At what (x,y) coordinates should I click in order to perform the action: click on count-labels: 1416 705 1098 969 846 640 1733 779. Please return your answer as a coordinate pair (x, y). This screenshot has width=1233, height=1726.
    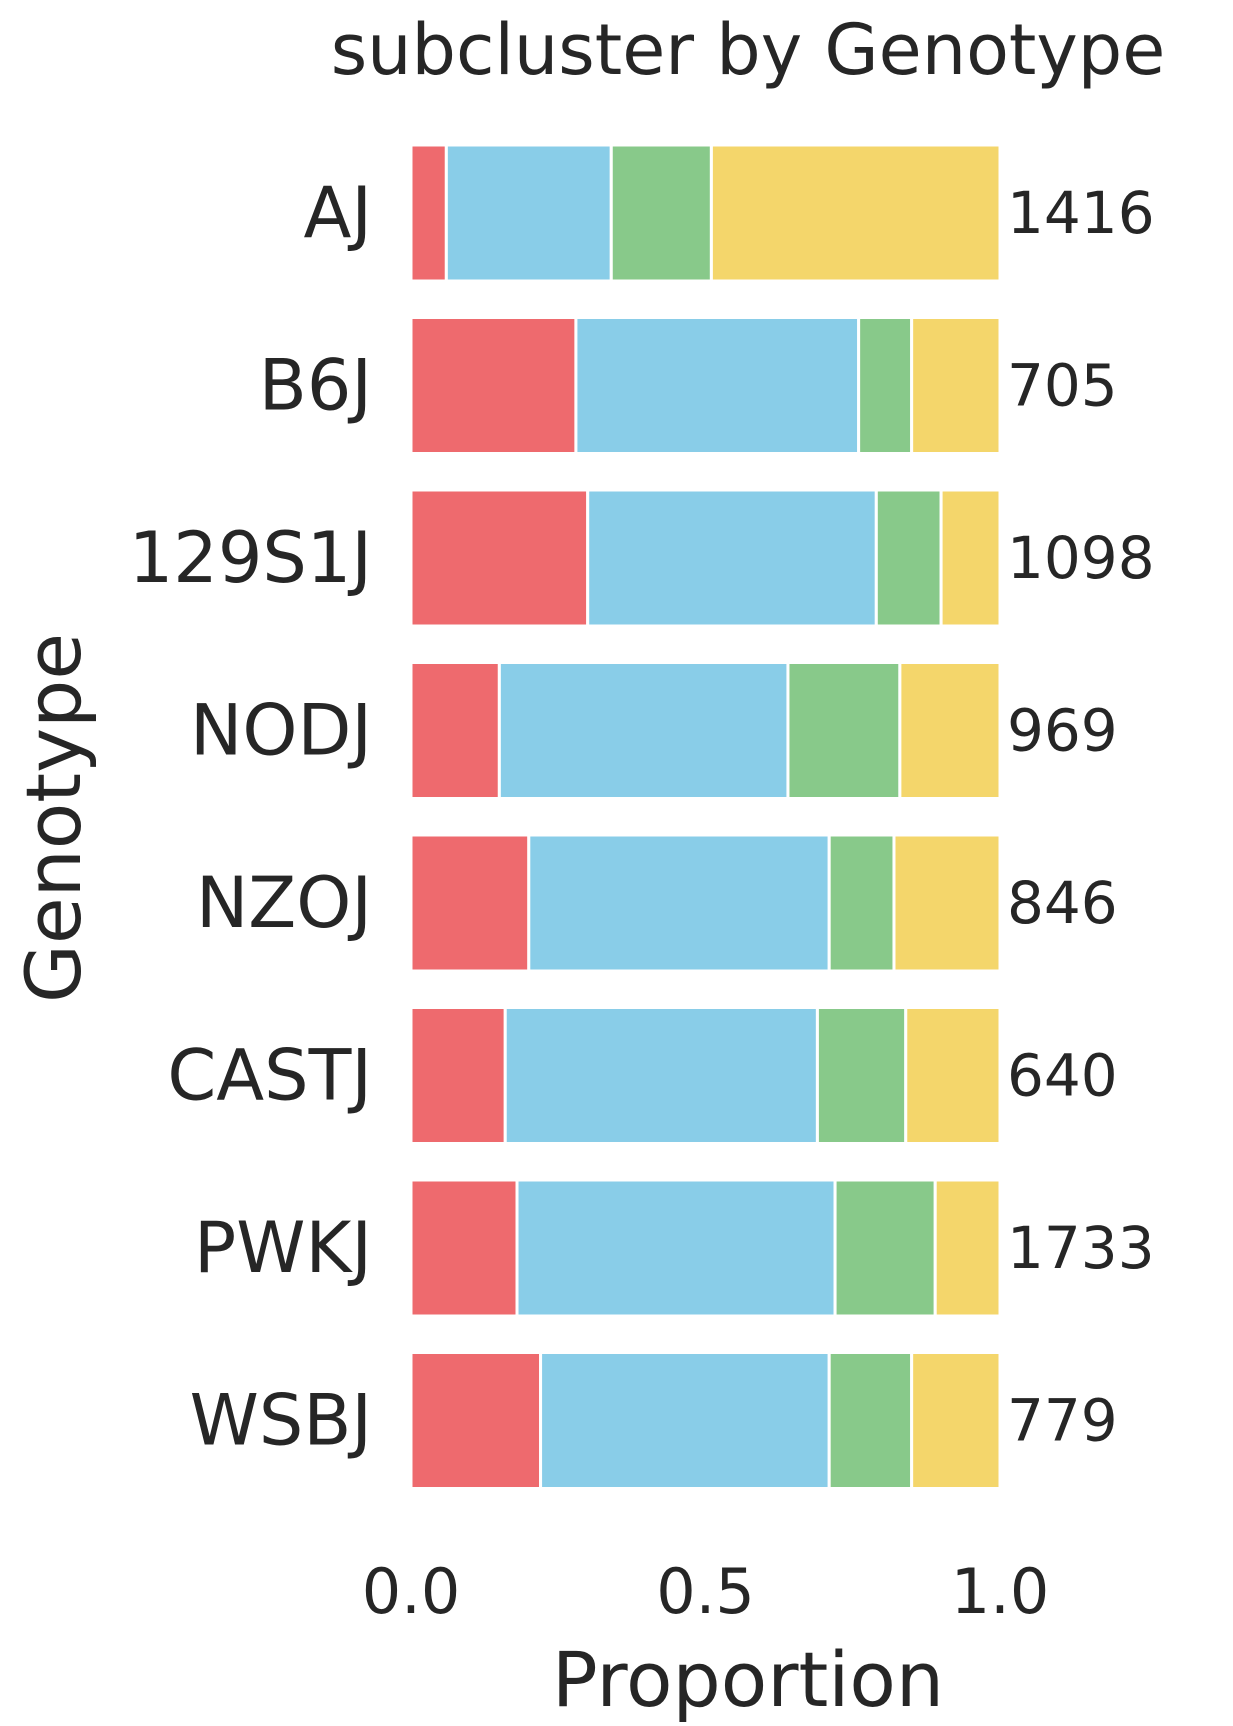
    Looking at the image, I should click on (1081, 817).